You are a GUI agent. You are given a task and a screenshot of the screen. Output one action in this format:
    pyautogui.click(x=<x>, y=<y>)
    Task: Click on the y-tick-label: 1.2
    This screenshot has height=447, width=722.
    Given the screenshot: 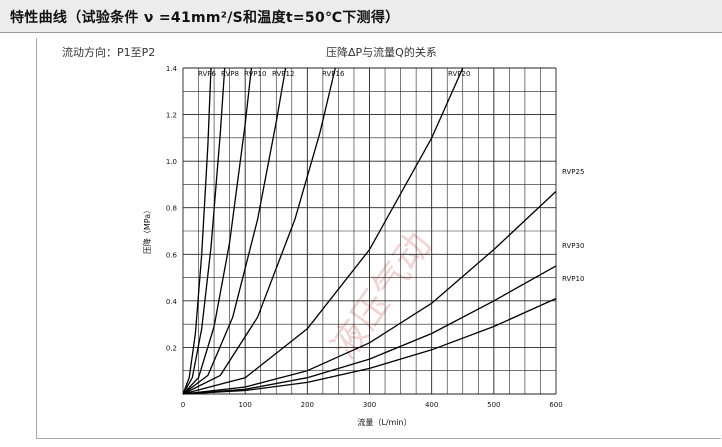 What is the action you would take?
    pyautogui.click(x=171, y=116)
    